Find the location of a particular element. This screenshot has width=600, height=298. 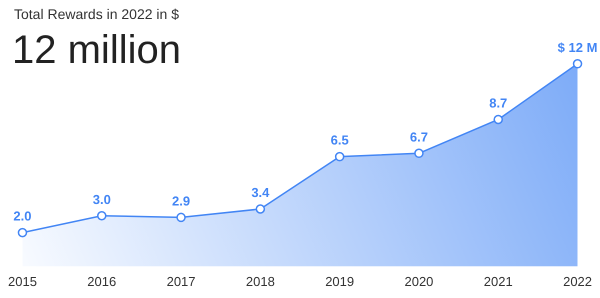

chart-subtitle: 12 million is located at coordinates (96, 50).